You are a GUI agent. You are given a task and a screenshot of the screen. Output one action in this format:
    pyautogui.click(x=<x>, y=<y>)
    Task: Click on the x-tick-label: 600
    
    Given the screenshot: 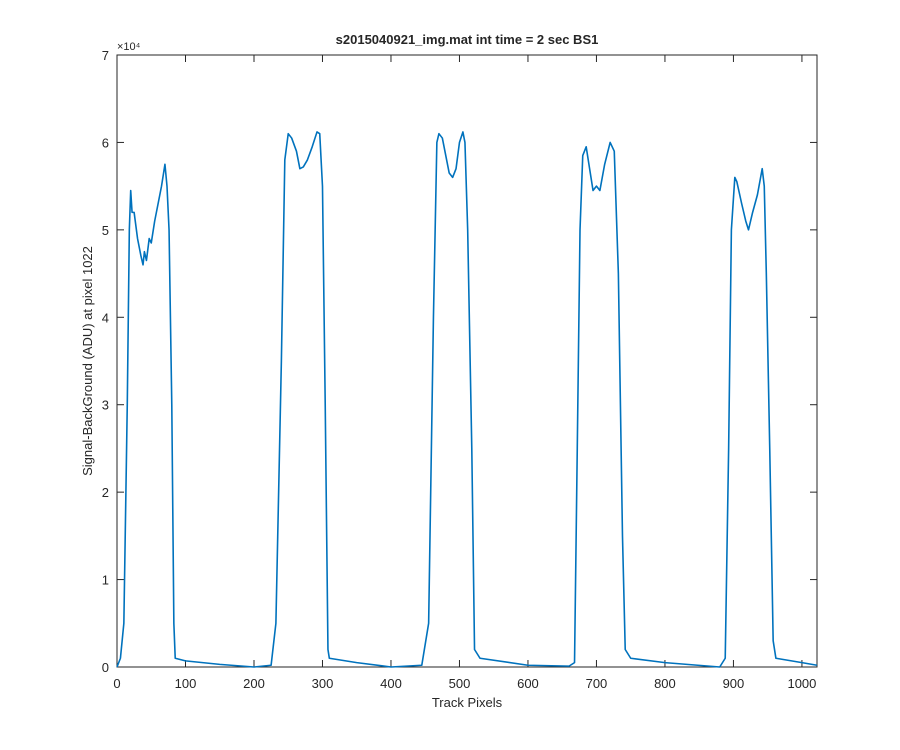 What is the action you would take?
    pyautogui.click(x=528, y=683)
    